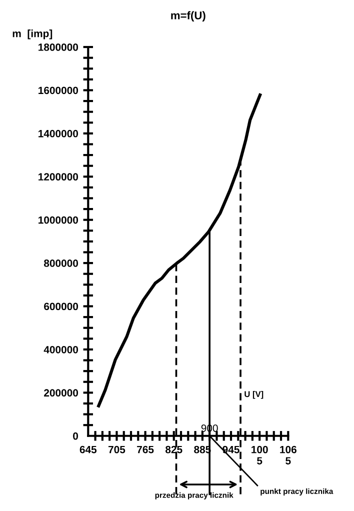  I want to click on x-tick-label: 765, so click(145, 450).